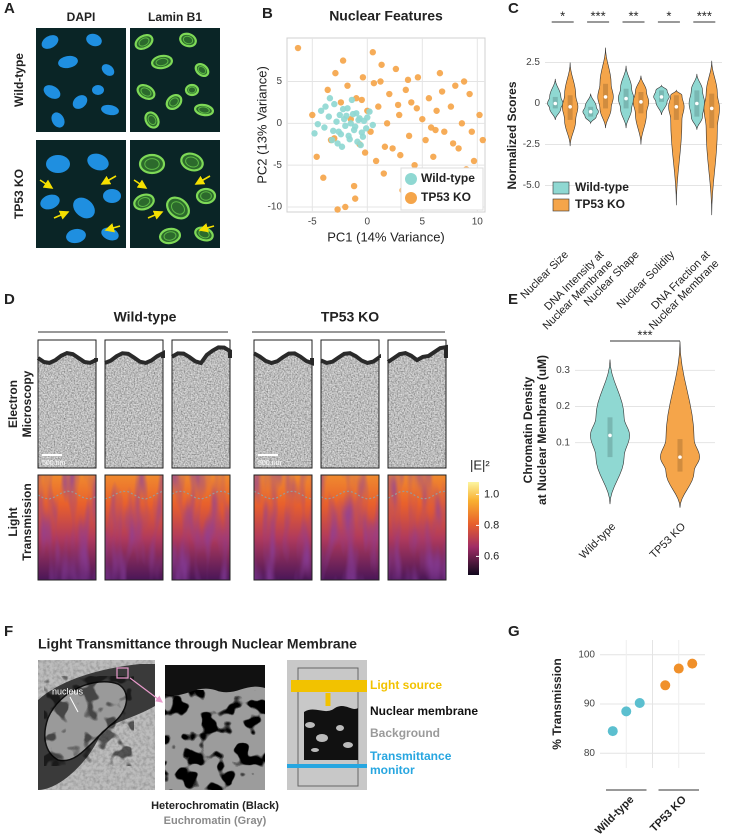 The height and width of the screenshot is (840, 731). What do you see at coordinates (312, 222) in the screenshot?
I see `x-tick-label: -5` at bounding box center [312, 222].